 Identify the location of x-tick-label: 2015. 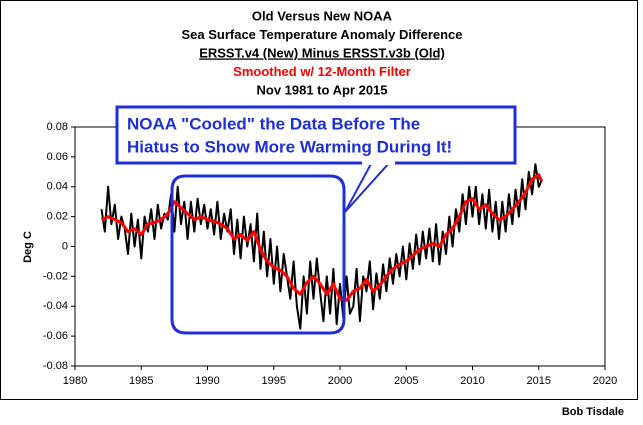
(539, 381).